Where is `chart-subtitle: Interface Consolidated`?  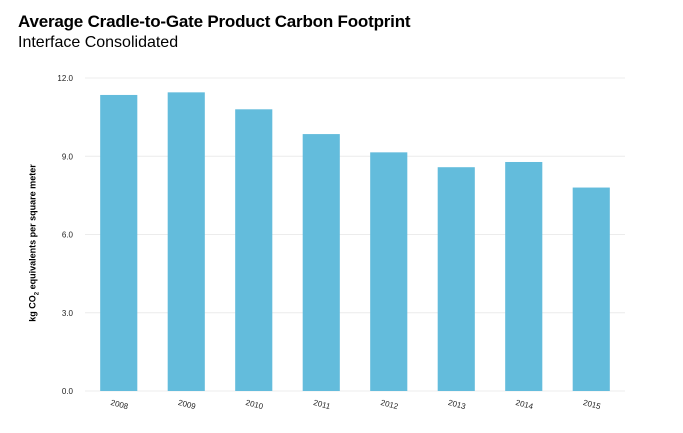 chart-subtitle: Interface Consolidated is located at coordinates (98, 42).